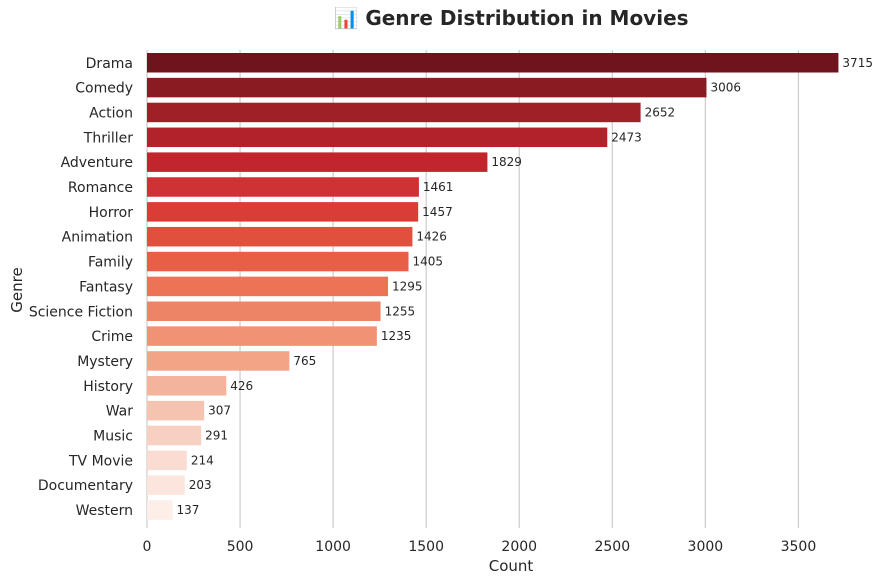  I want to click on x-tick-label: 0, so click(147, 547).